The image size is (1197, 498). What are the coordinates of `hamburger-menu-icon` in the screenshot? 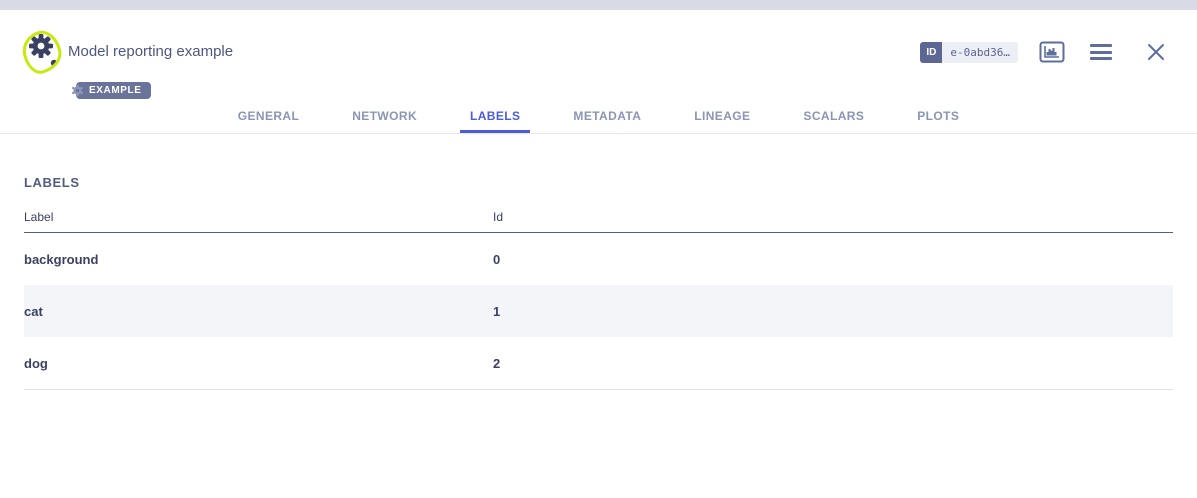 It's located at (1101, 45).